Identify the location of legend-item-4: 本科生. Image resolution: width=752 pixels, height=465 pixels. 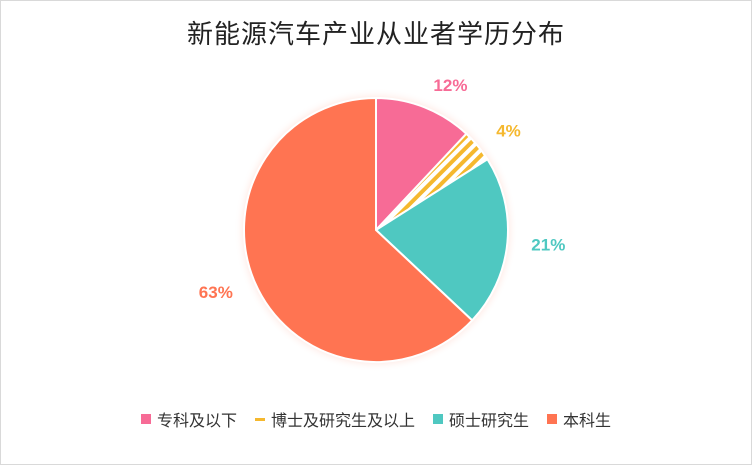
(579, 419).